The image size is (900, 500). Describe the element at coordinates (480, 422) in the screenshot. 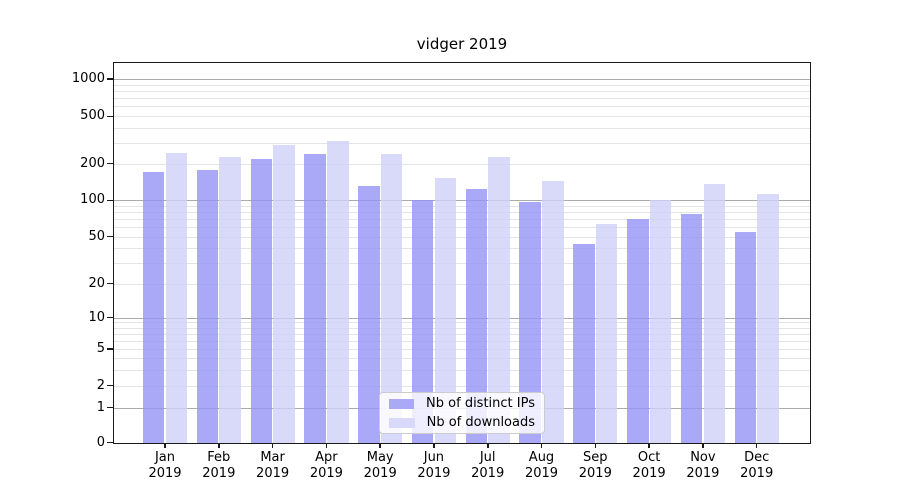

I see `legend-label-downloads: Nb of downloads` at that location.